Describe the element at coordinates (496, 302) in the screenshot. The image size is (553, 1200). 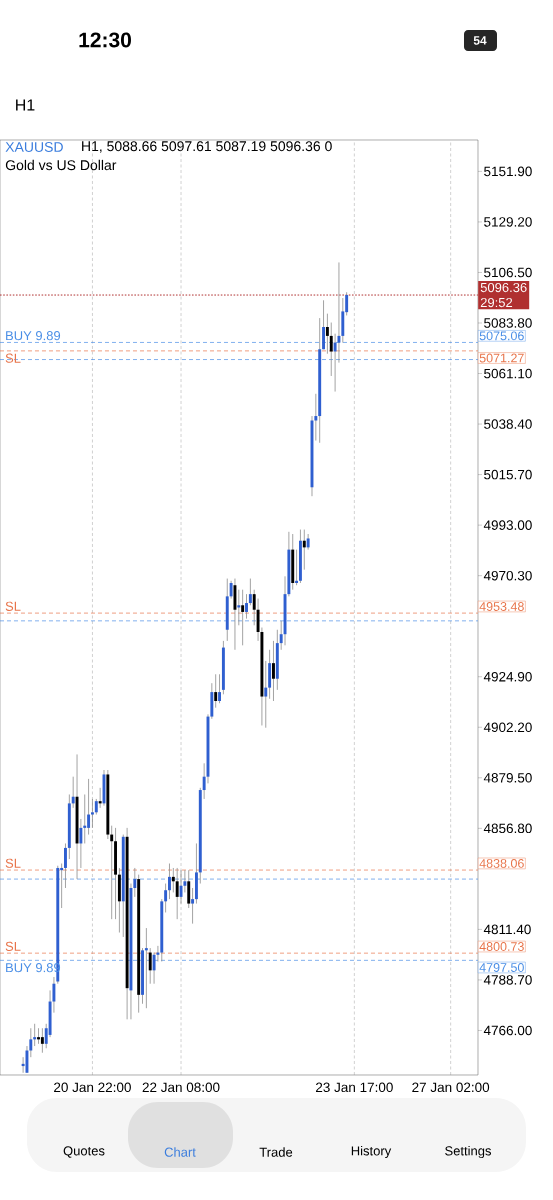
I see `text: 29:52` at that location.